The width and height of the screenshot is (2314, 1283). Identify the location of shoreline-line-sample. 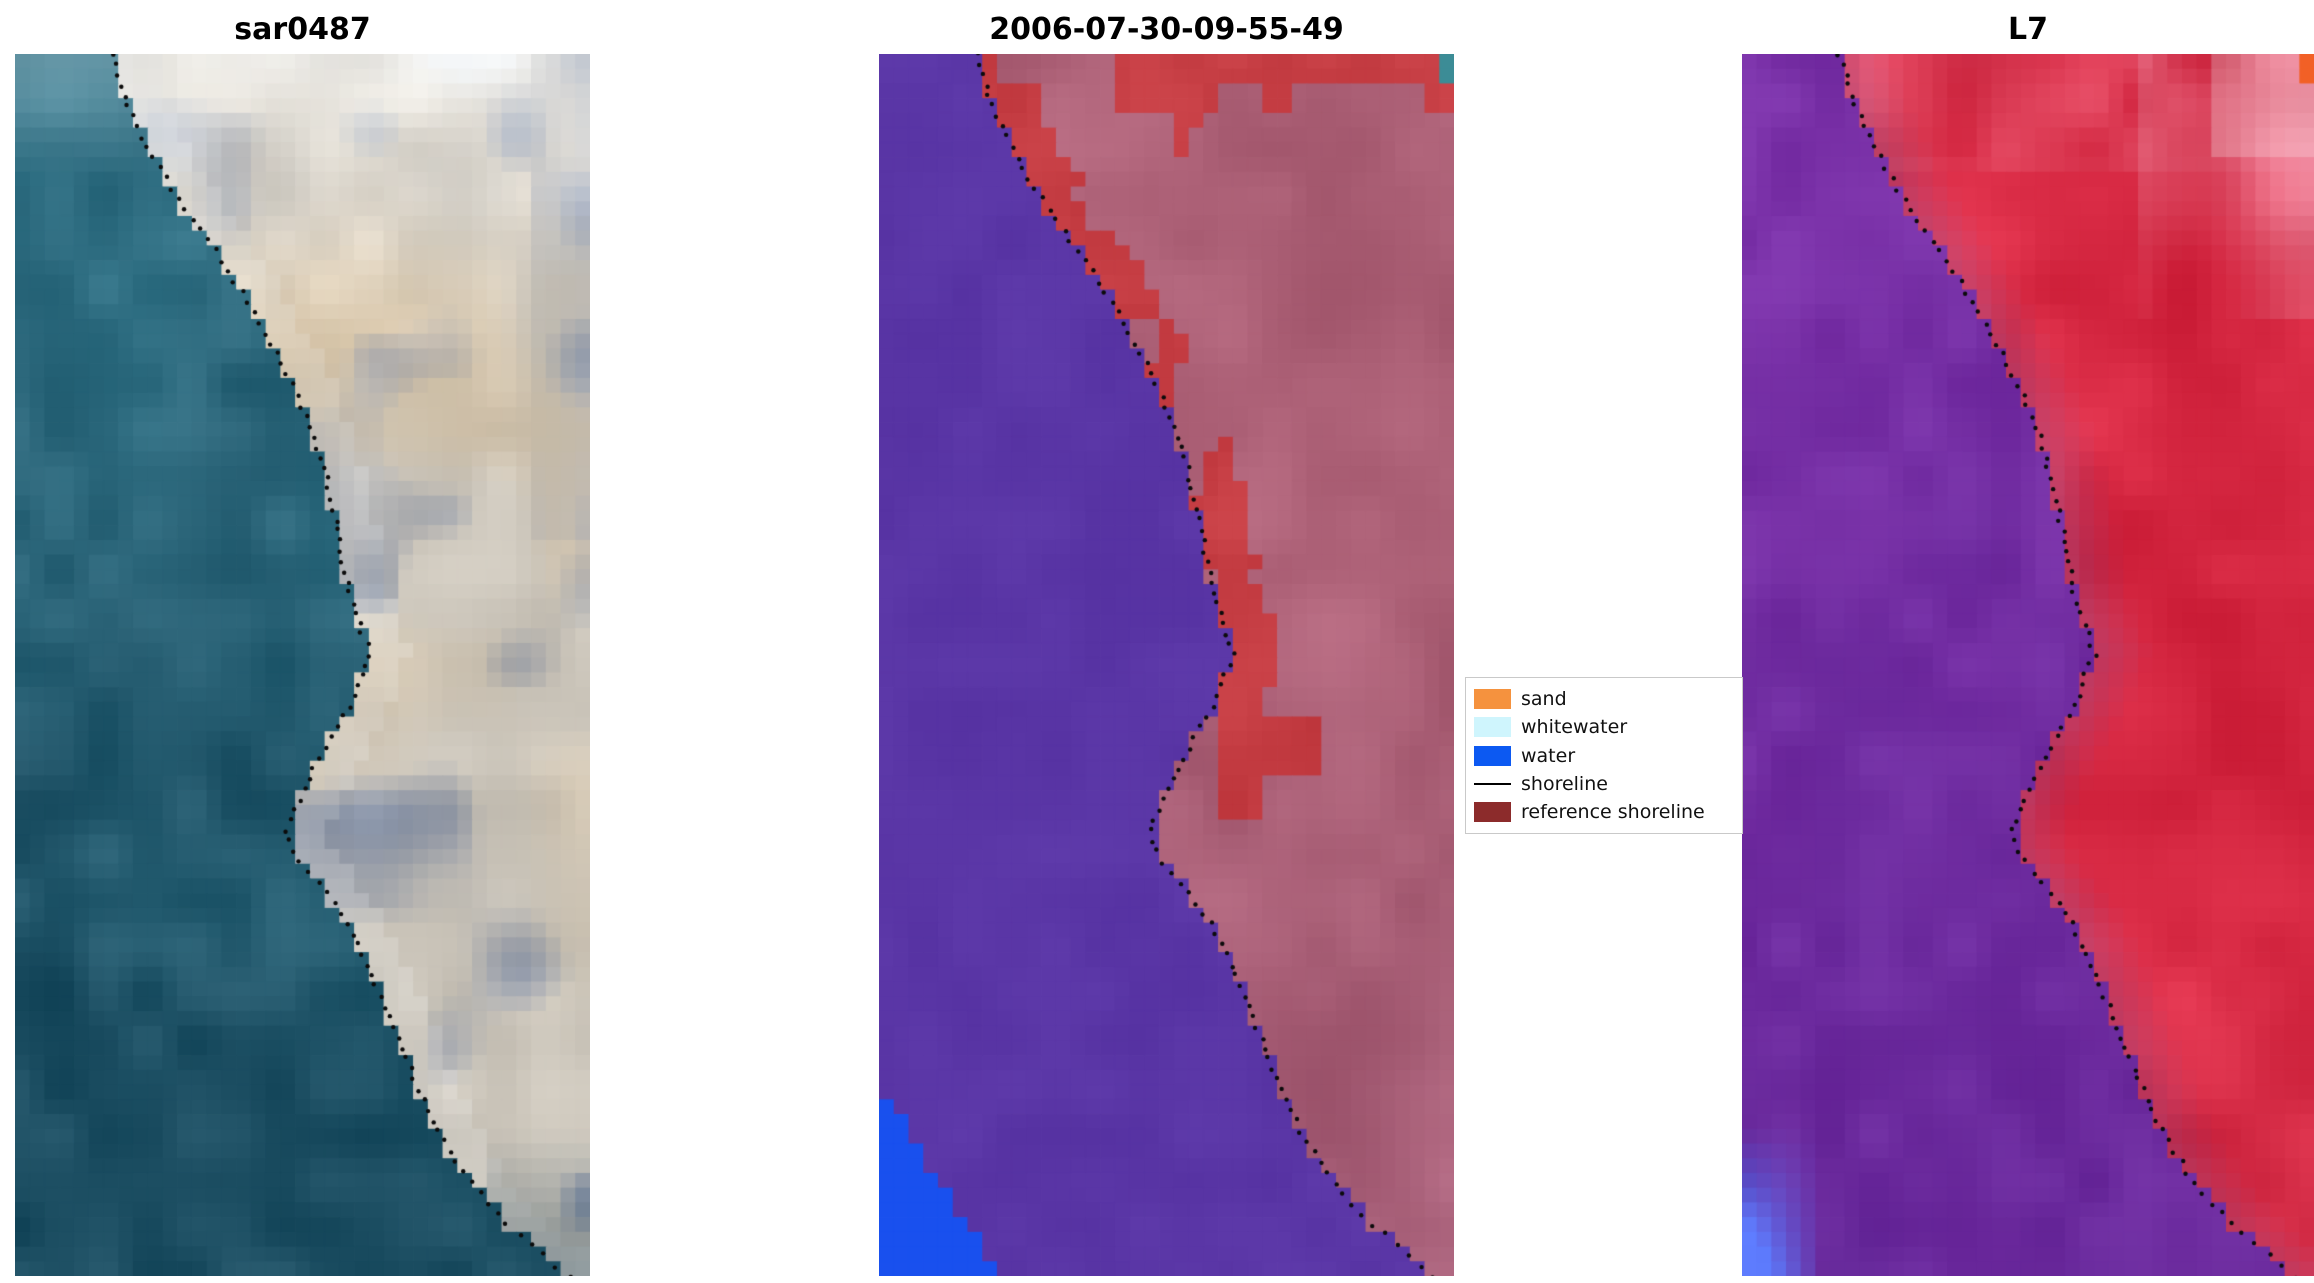
(1492, 783).